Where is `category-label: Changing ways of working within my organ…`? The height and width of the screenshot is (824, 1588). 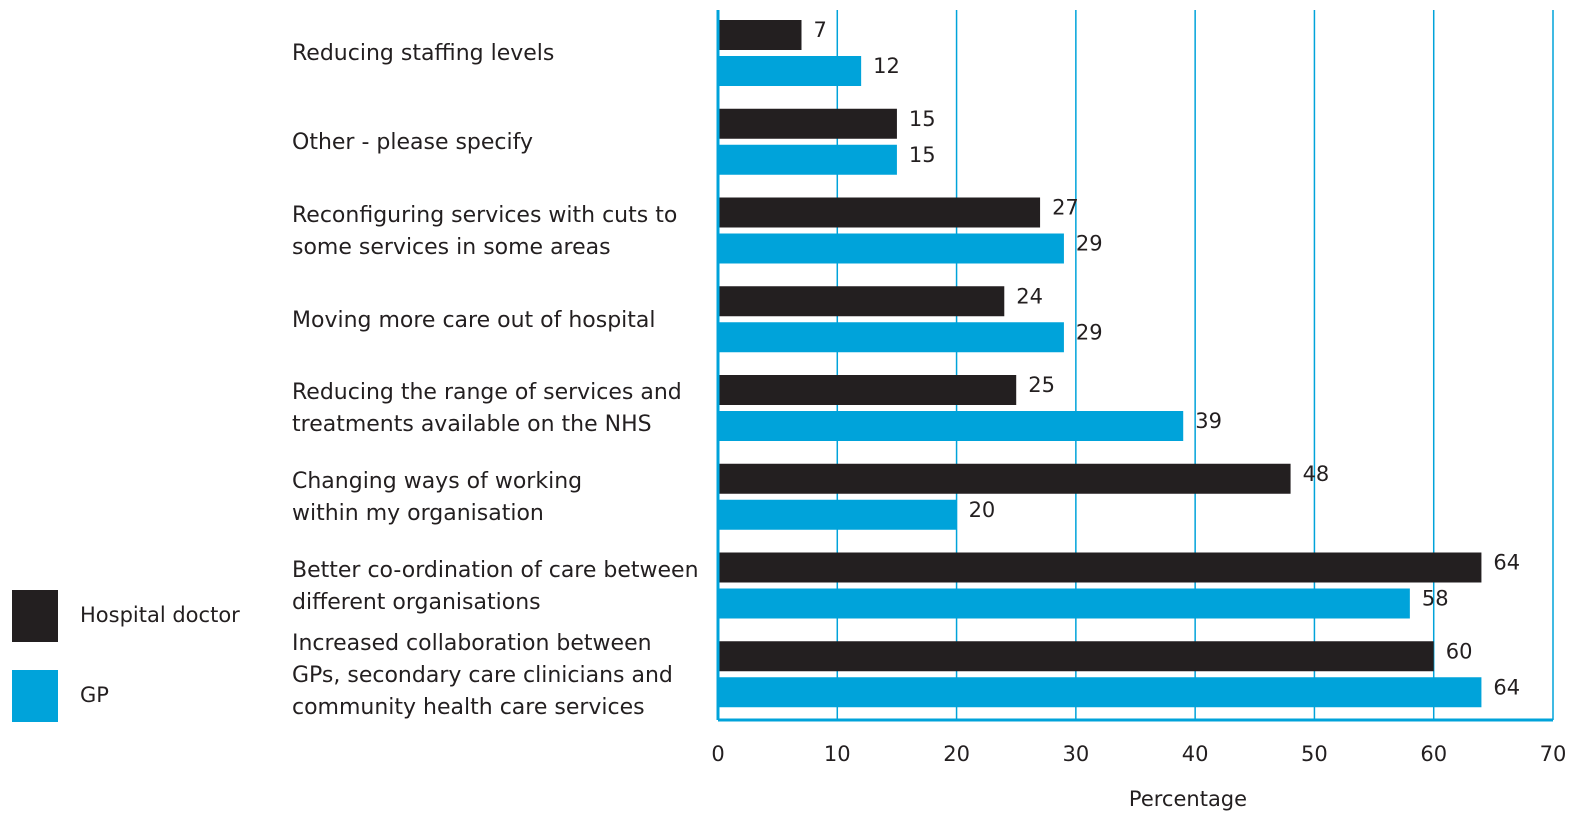 category-label: Changing ways of working within my organ… is located at coordinates (437, 498).